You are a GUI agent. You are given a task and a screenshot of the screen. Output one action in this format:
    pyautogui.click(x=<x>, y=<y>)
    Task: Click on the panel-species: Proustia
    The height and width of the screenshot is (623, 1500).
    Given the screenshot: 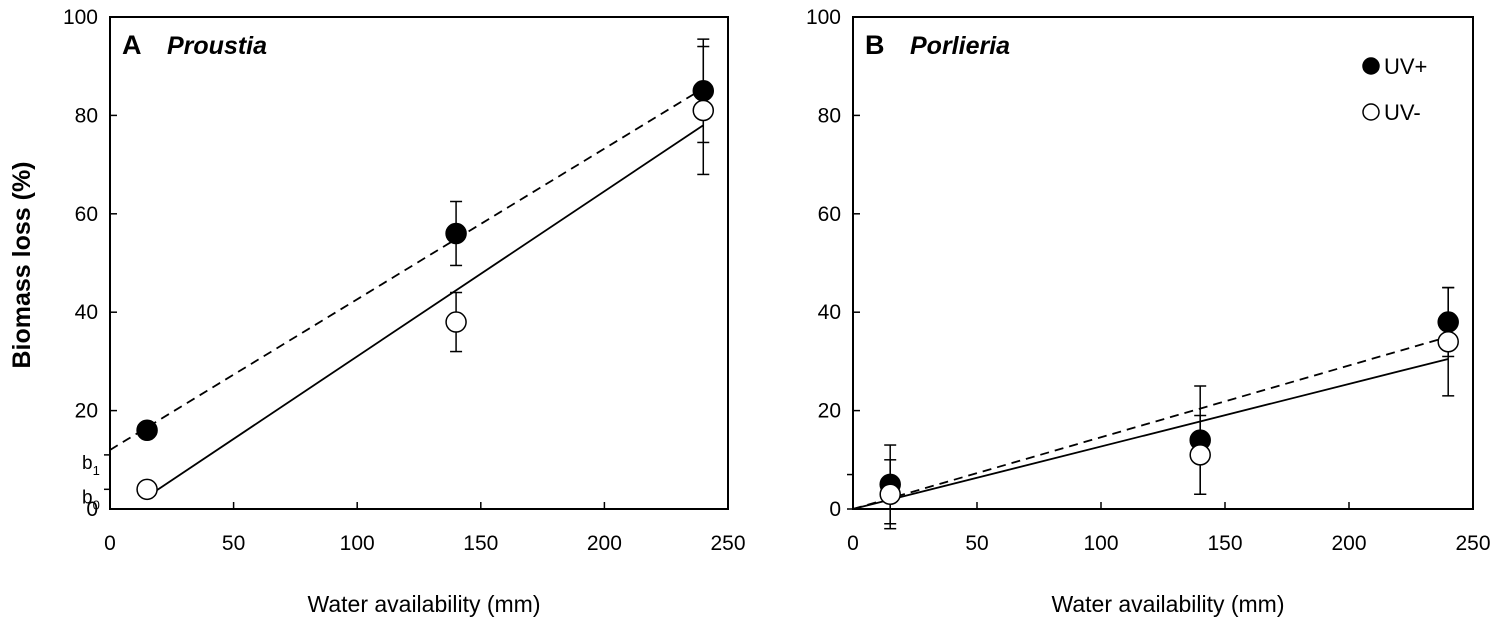 What is the action you would take?
    pyautogui.click(x=217, y=46)
    